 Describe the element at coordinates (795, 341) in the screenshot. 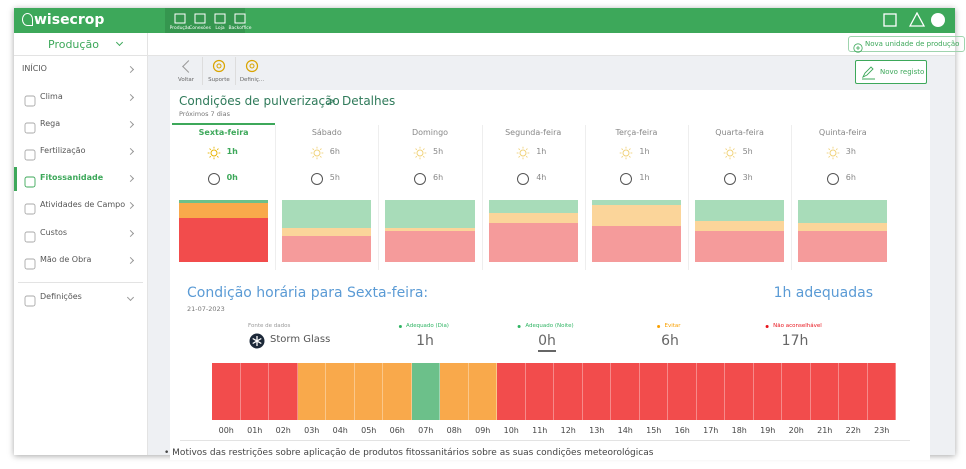

I see `legend-value: 17h` at that location.